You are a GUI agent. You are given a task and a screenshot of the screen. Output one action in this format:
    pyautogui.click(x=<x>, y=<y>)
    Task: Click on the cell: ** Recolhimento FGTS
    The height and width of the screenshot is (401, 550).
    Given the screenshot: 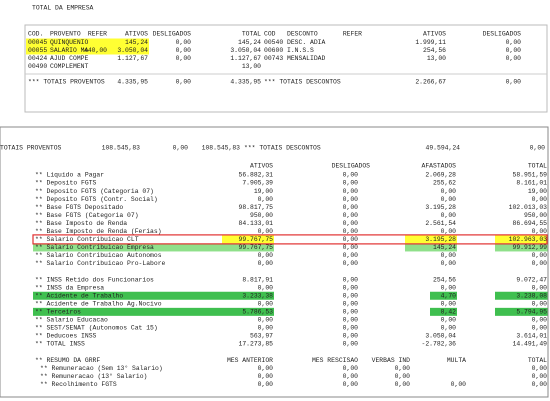 What is the action you would take?
    pyautogui.click(x=78, y=384)
    